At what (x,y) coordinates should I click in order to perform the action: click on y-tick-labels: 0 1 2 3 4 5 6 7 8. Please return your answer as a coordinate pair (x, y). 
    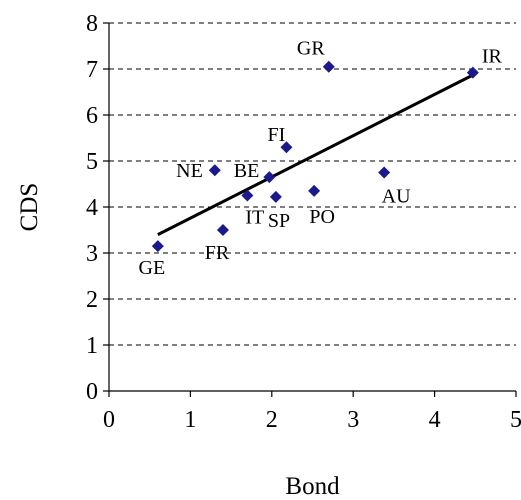
    Looking at the image, I should click on (92, 208).